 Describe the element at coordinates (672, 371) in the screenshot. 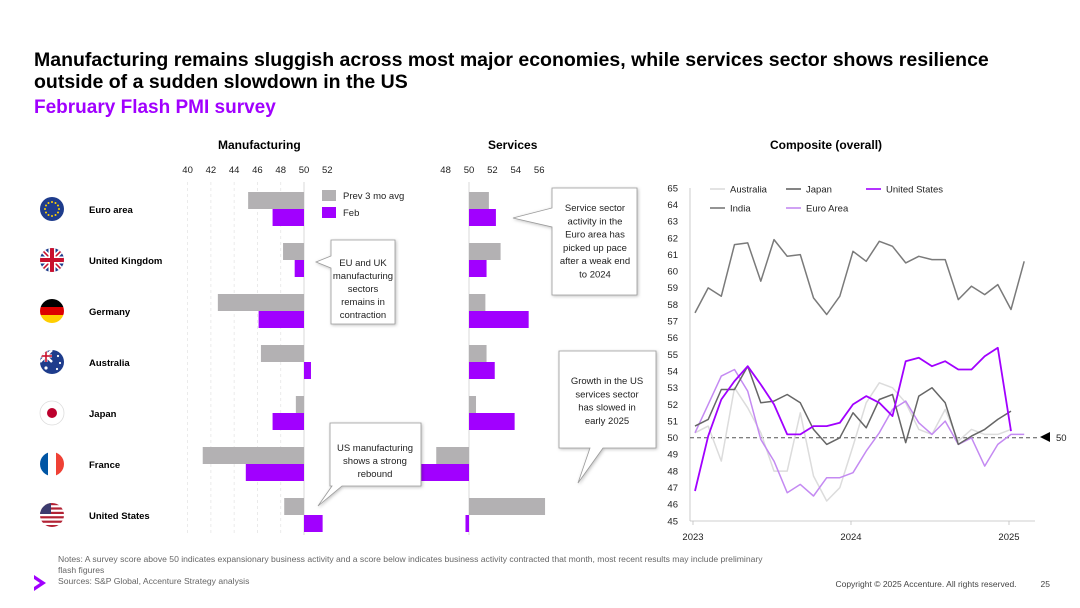

I see `composite-y-tick-label: 54` at that location.